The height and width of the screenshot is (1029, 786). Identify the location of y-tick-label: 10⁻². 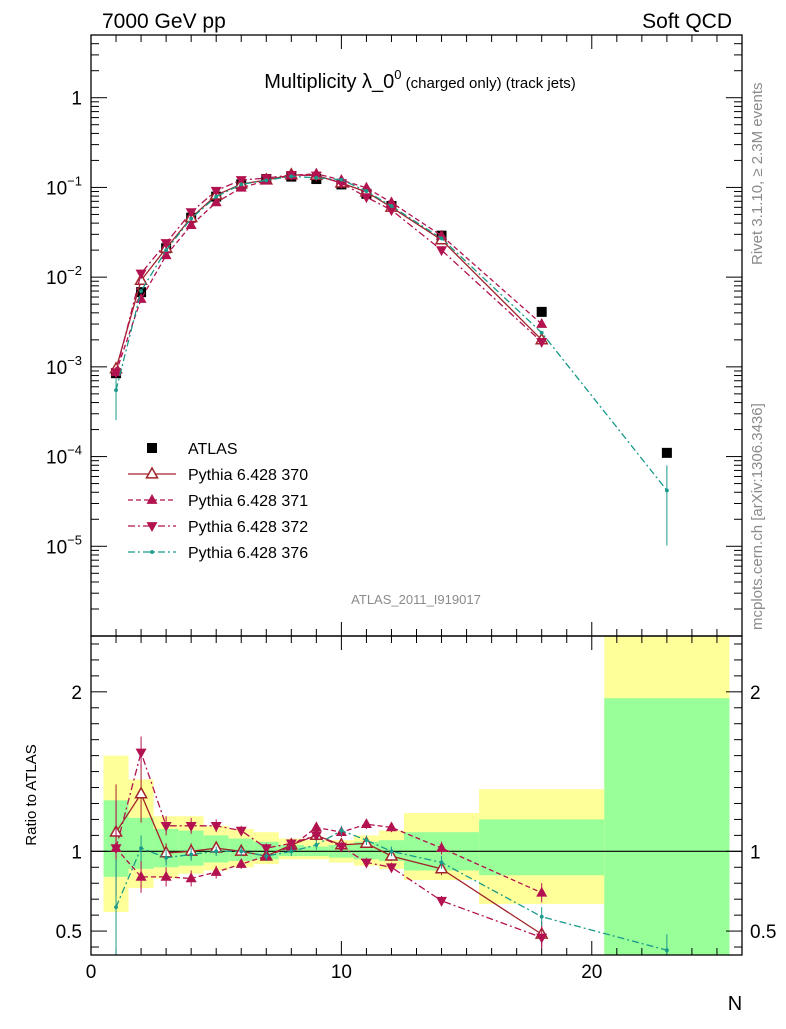
(64, 276).